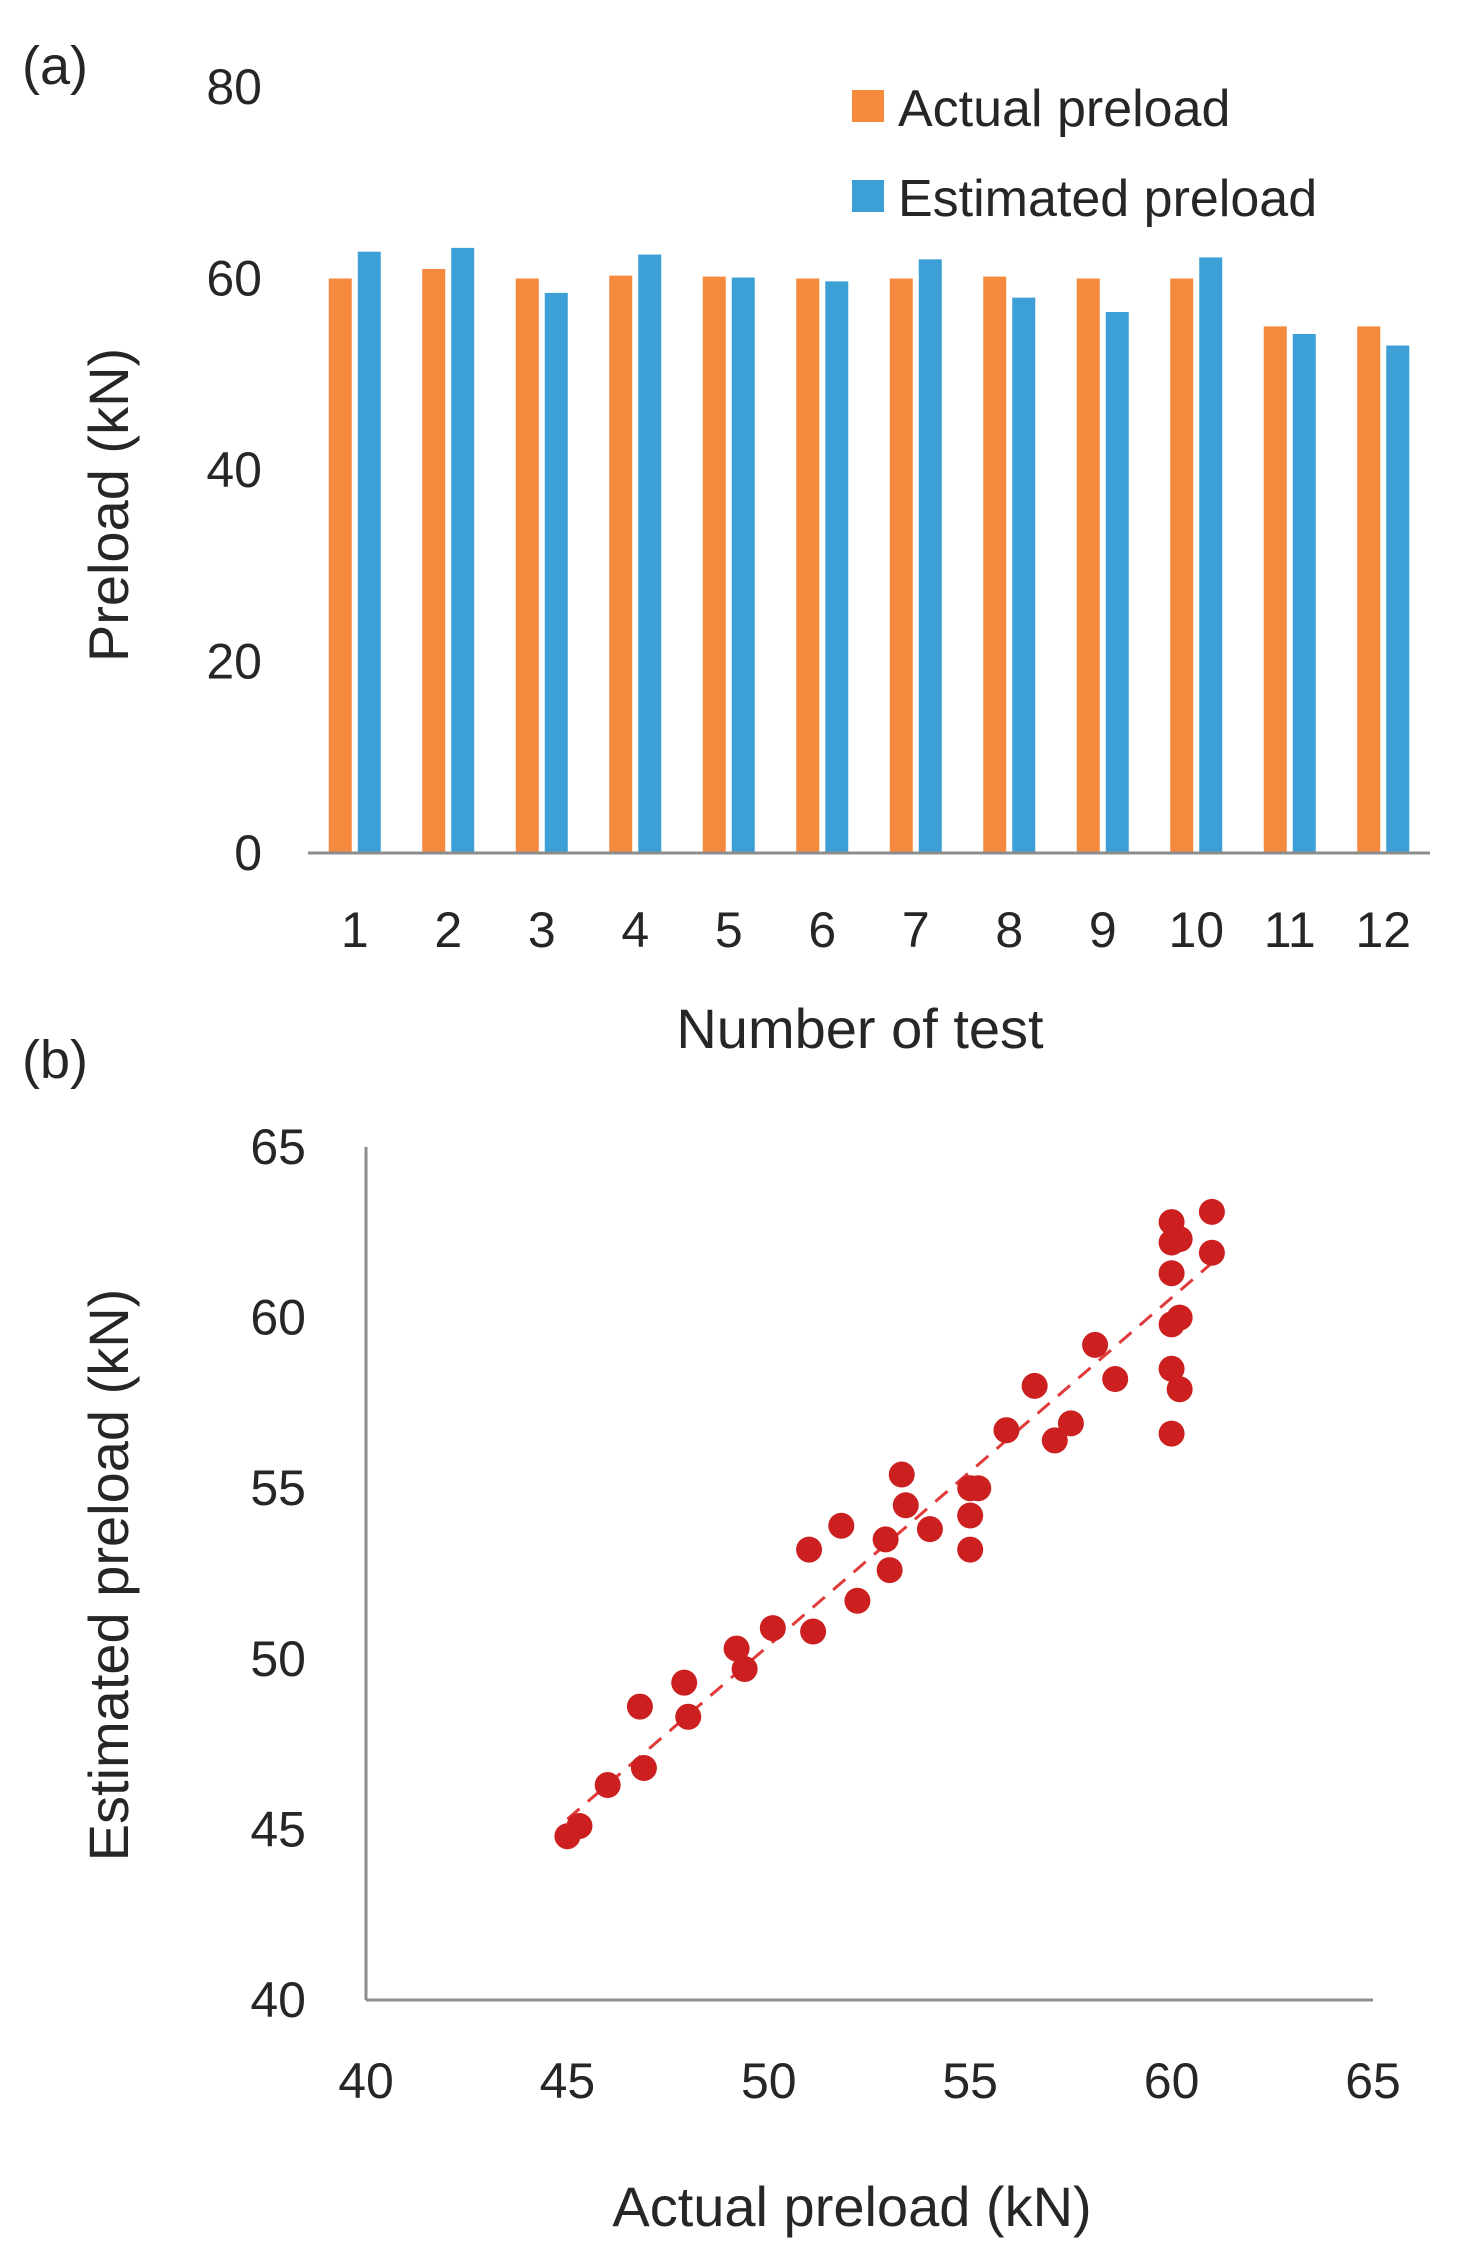  Describe the element at coordinates (822, 930) in the screenshot. I see `bar-x-tick-label: 6` at that location.